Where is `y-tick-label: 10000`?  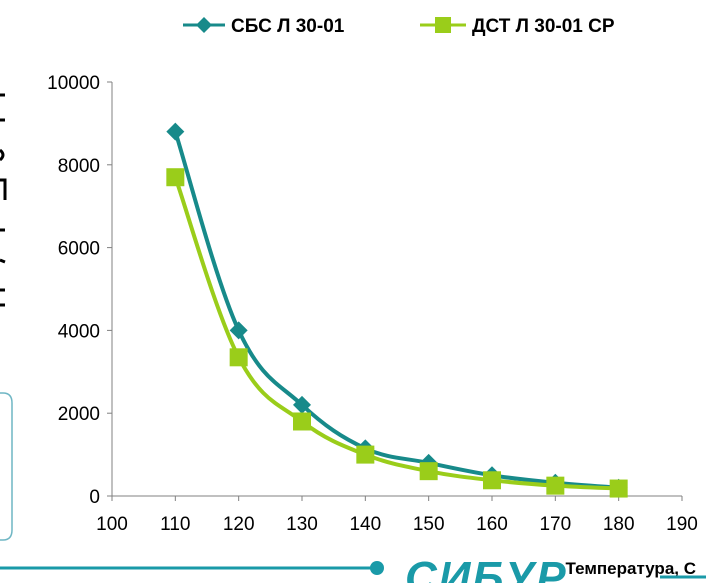
y-tick-label: 10000 is located at coordinates (73, 83).